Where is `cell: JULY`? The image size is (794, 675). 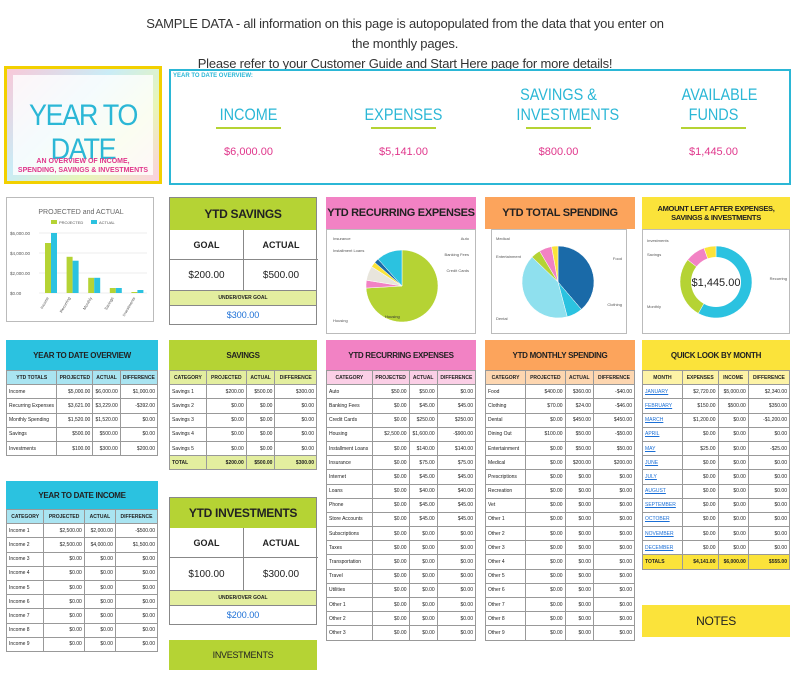
cell: JULY is located at coordinates (662, 477).